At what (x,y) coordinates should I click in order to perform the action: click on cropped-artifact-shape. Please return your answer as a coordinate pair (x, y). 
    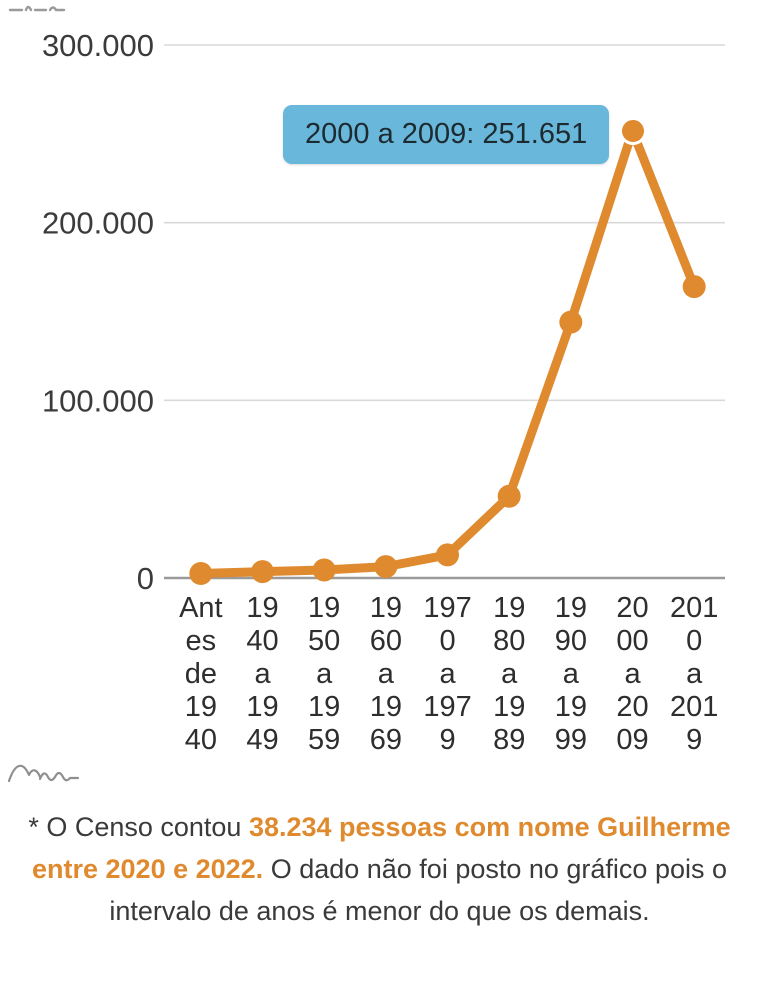
    Looking at the image, I should click on (37, 8).